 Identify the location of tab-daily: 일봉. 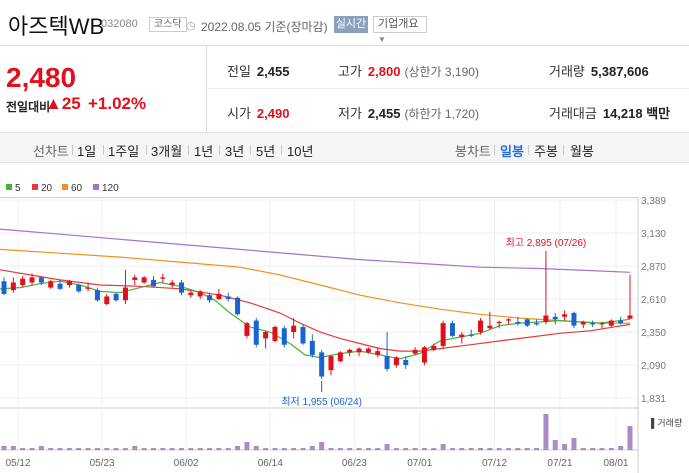
(512, 151).